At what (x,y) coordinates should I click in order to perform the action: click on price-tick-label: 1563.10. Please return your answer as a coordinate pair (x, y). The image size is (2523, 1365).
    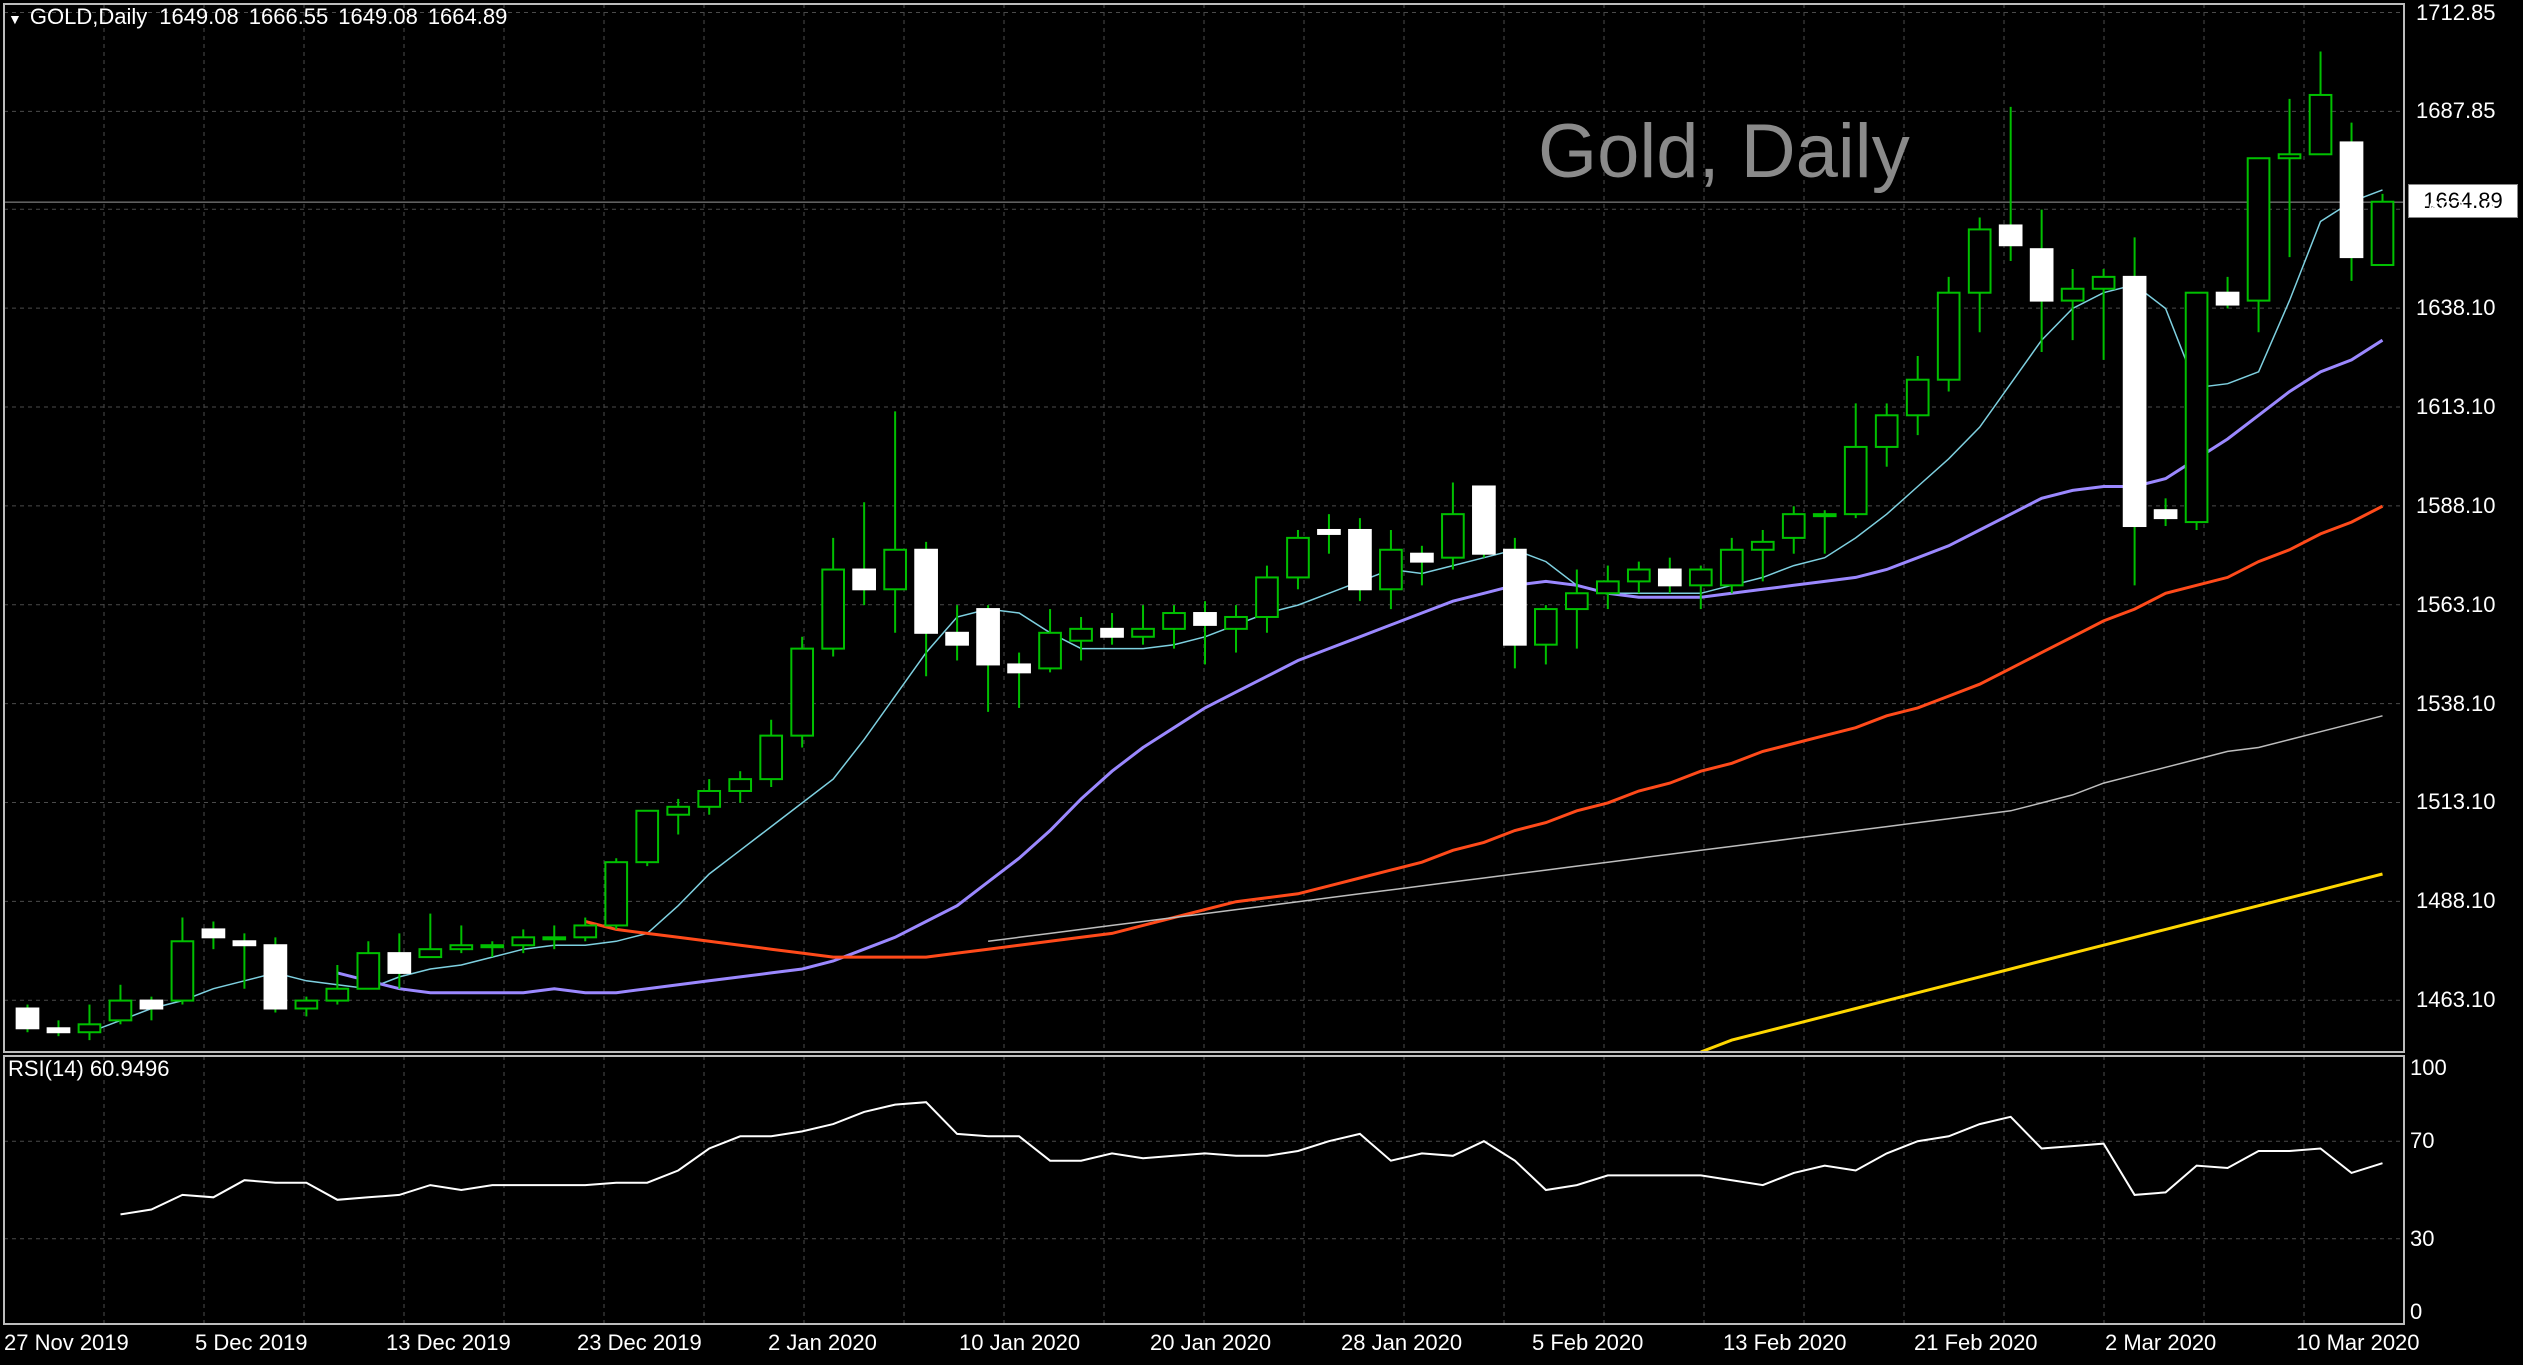
    Looking at the image, I should click on (2456, 604).